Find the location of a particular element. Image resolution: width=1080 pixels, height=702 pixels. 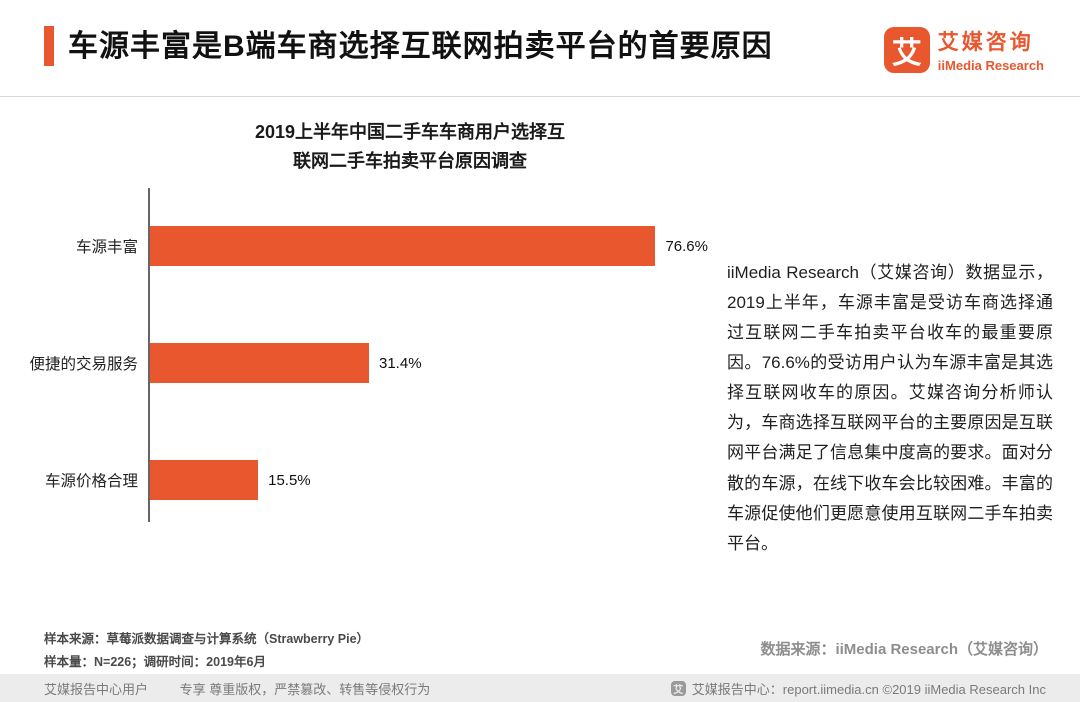

chart-row: 车源价格合理 15.5% is located at coordinates (376, 480).